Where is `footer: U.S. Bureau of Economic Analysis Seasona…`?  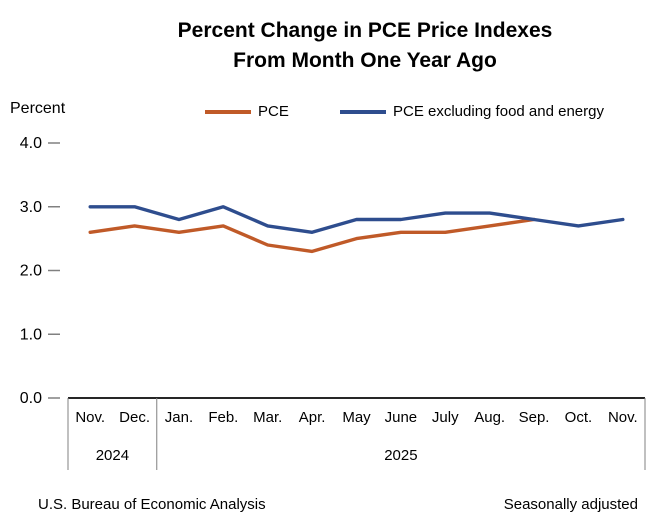
footer: U.S. Bureau of Economic Analysis Seasona… is located at coordinates (338, 504).